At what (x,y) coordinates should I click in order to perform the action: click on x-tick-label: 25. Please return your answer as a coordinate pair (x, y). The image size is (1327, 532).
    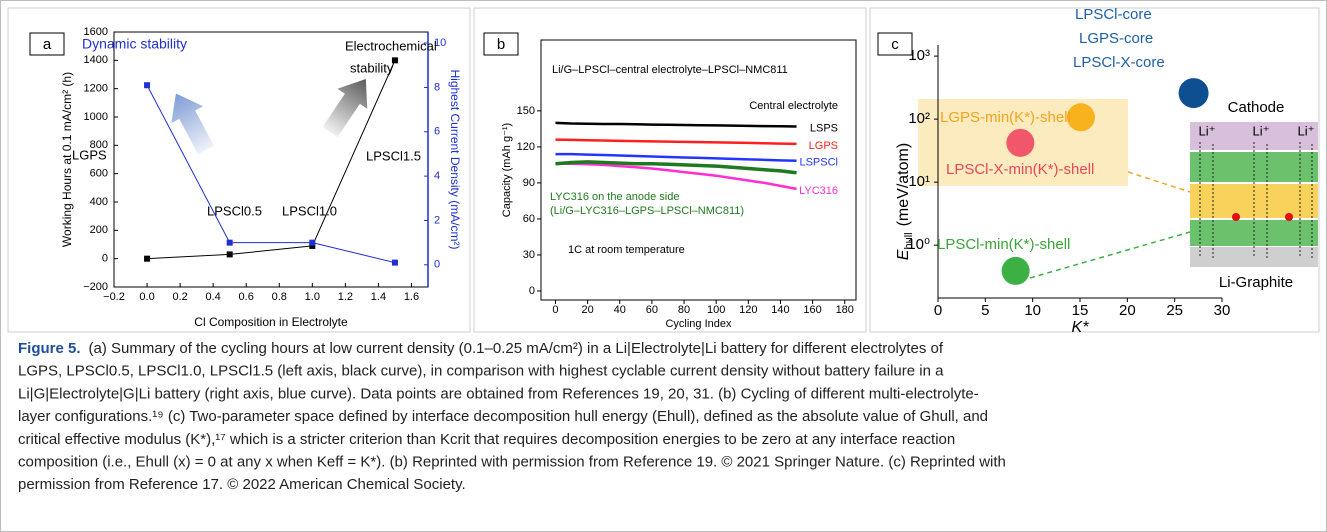
    Looking at the image, I should click on (1174, 310).